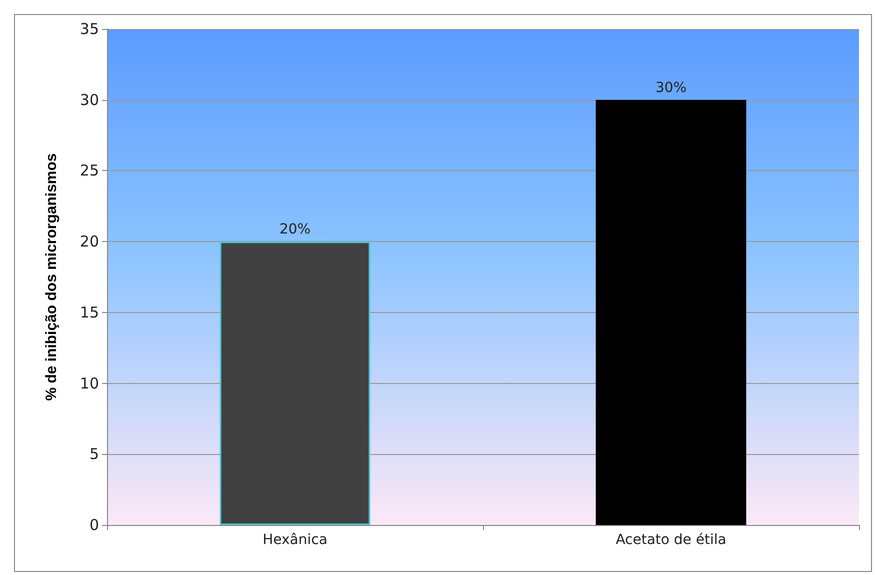  Describe the element at coordinates (89, 312) in the screenshot. I see `y-tick-label: 15` at that location.